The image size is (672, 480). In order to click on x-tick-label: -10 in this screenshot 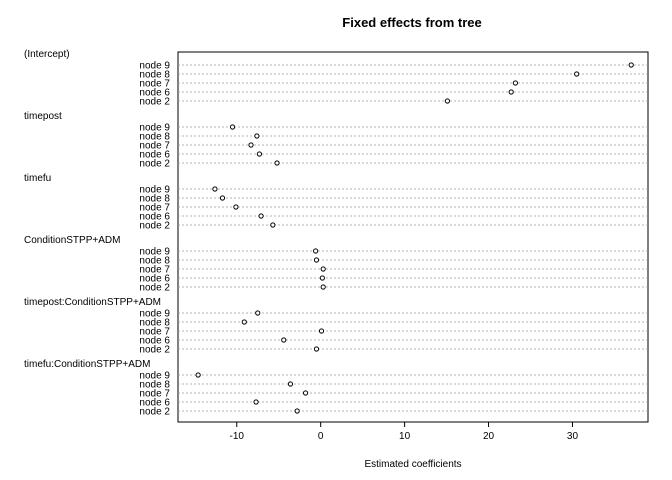, I will do `click(237, 436)`.